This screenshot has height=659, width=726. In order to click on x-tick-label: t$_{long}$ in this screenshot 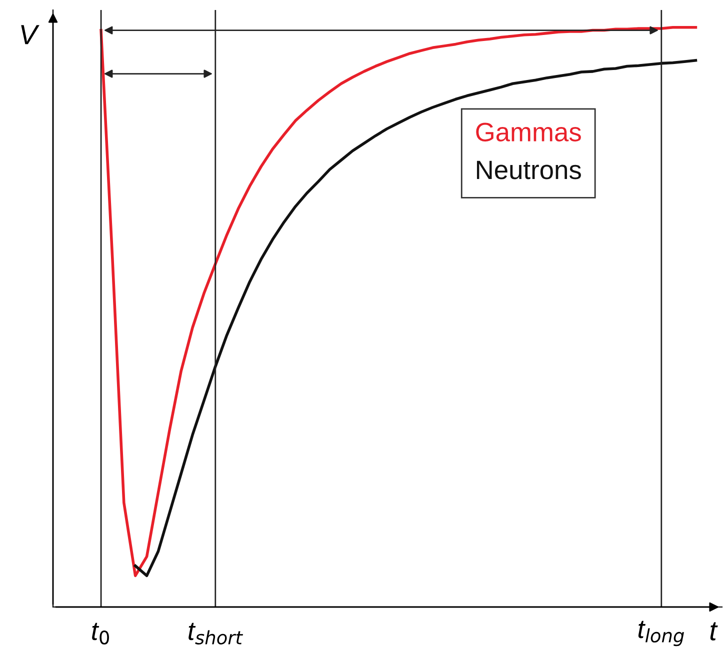, I will do `click(661, 633)`.